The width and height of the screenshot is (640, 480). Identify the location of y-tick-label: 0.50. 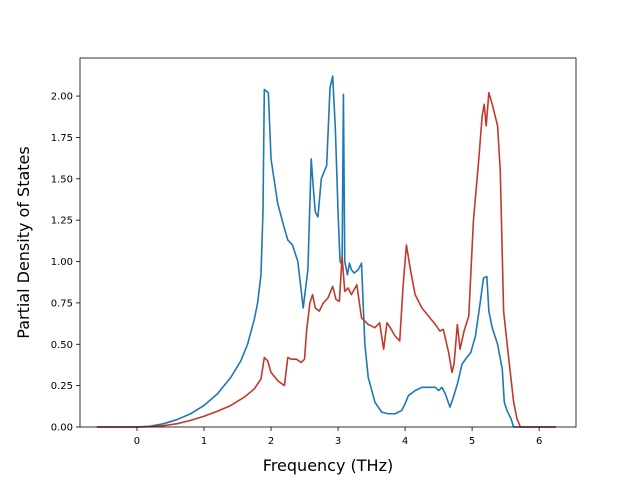
(62, 345).